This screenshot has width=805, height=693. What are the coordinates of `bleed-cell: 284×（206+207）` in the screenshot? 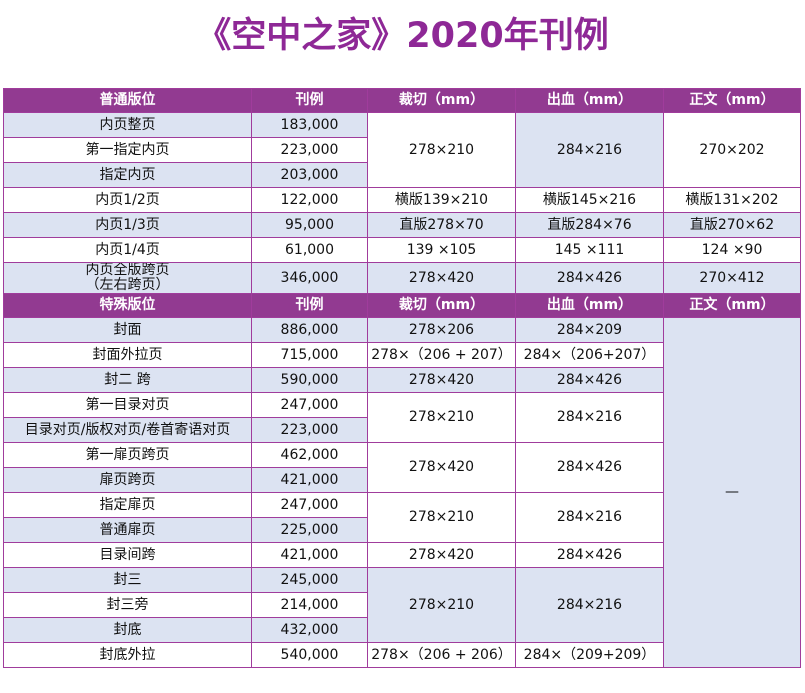 It's located at (589, 355).